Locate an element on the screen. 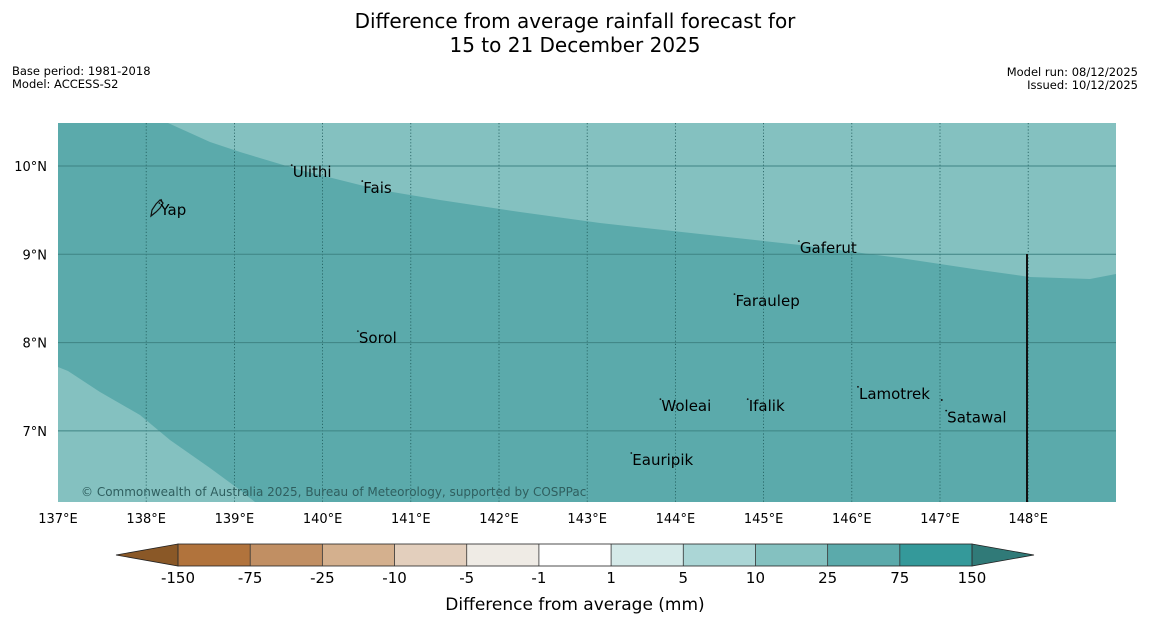  colorbar: -150 -75 -25 -10 -5 -1 1 5 10 25 75 150 is located at coordinates (575, 565).